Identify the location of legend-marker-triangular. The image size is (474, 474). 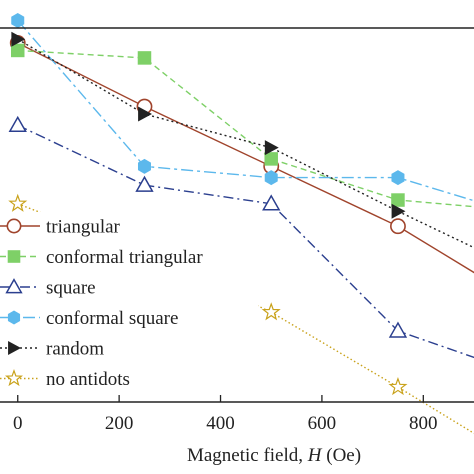
(14, 226).